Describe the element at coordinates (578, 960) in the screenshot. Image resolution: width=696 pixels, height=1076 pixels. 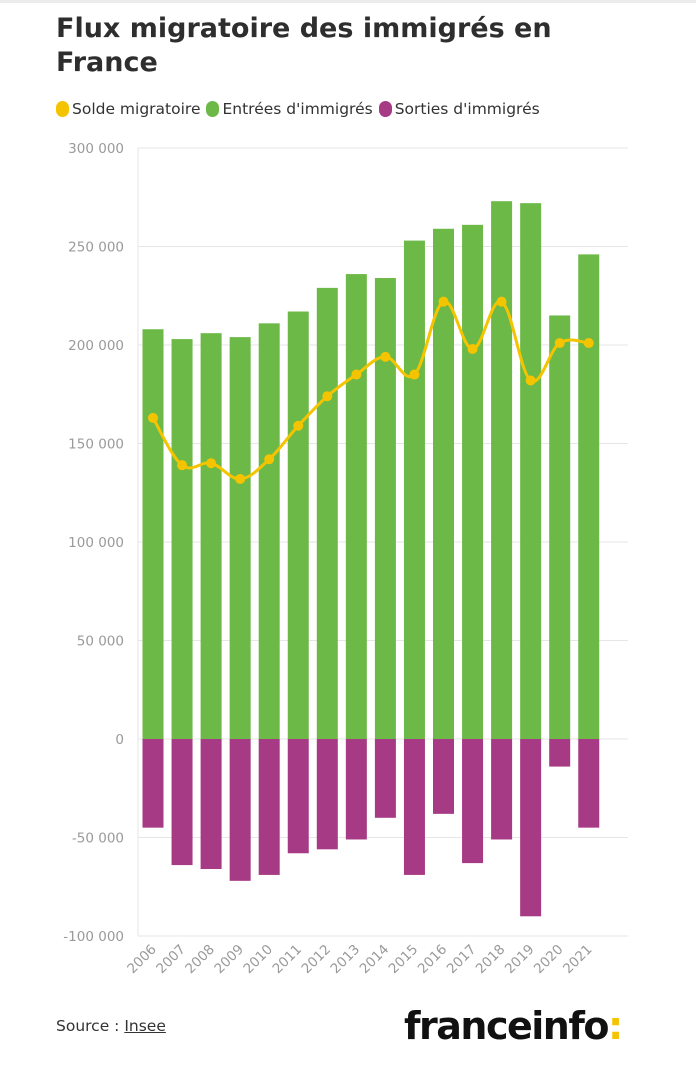
I see `x-tick-label: 2021` at that location.